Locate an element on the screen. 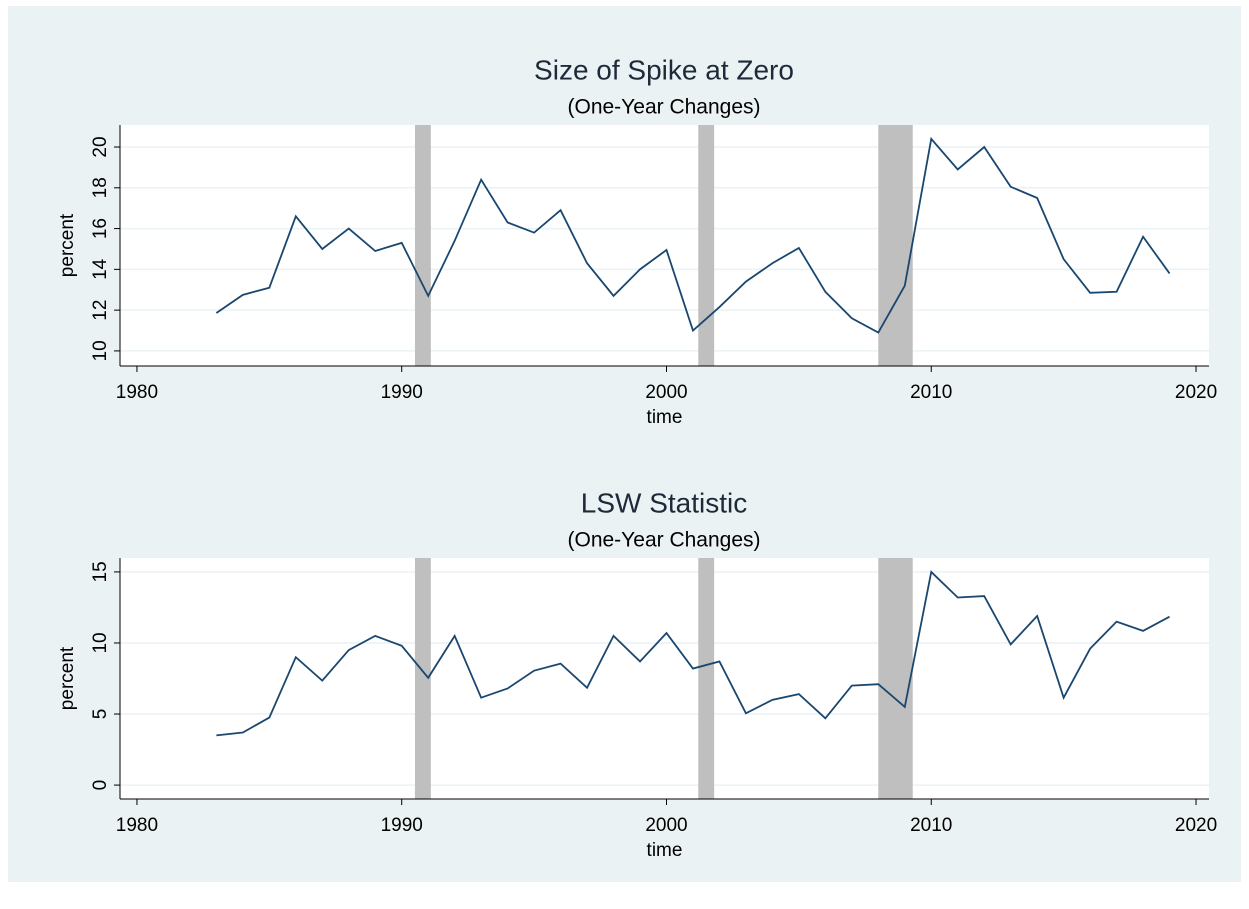 The width and height of the screenshot is (1249, 909). data-line is located at coordinates (693, 653).